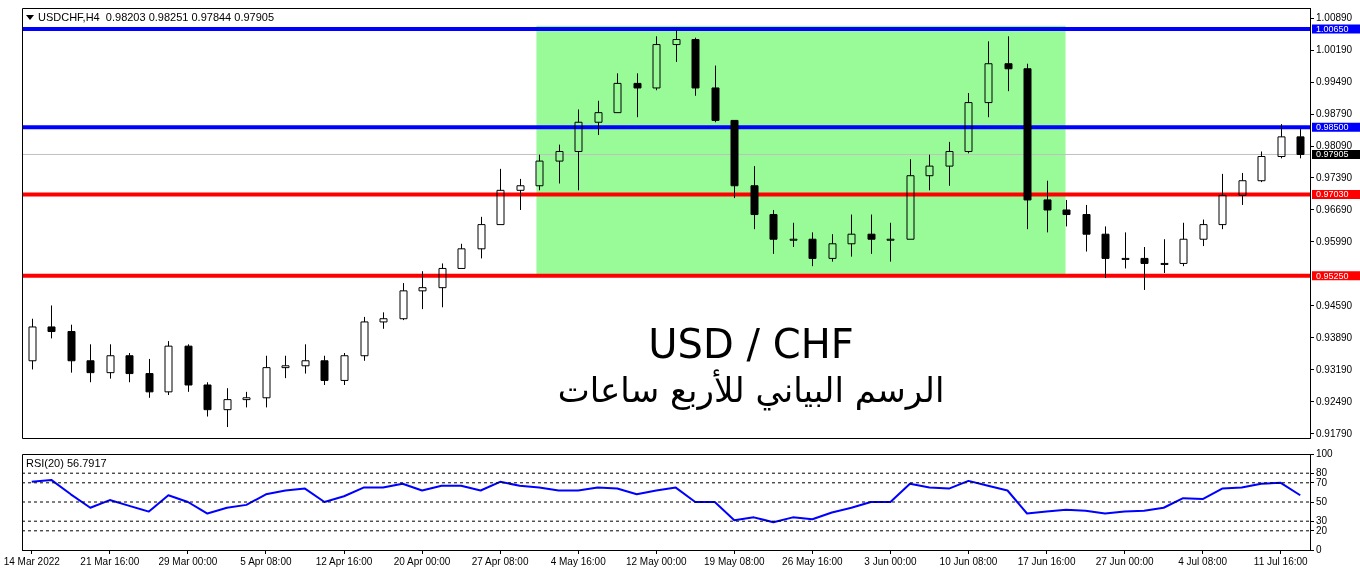  I want to click on x-tick-label: 14 Mar 2022, so click(32, 561).